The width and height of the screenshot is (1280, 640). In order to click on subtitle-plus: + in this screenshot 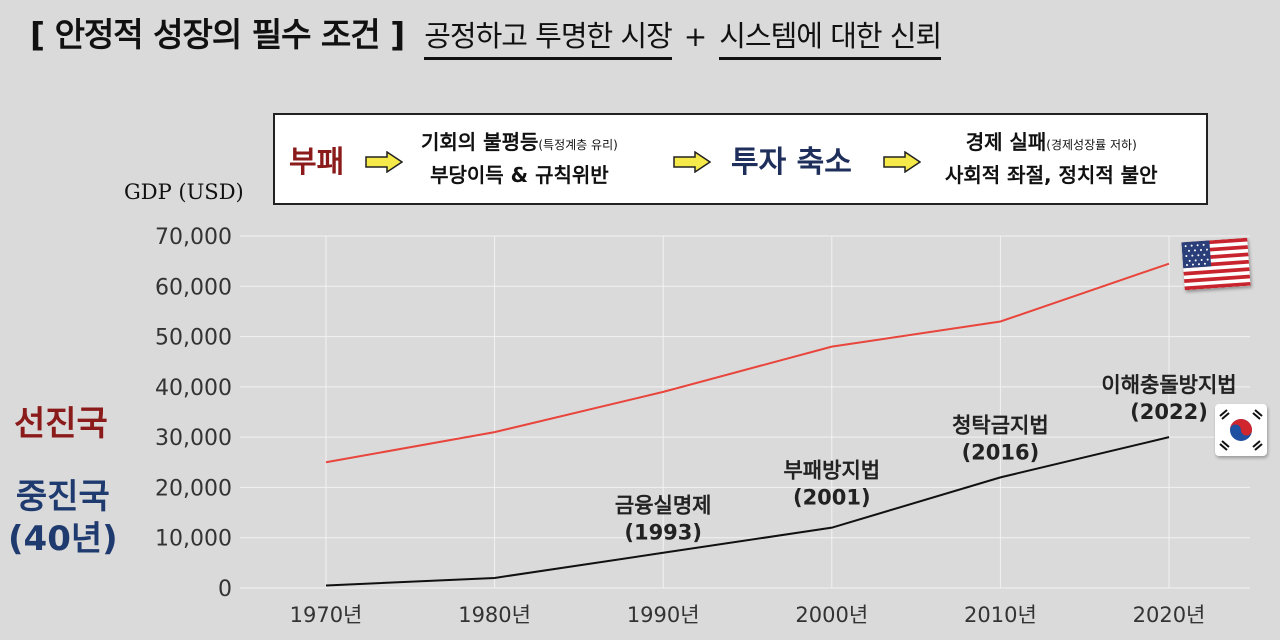, I will do `click(695, 36)`.